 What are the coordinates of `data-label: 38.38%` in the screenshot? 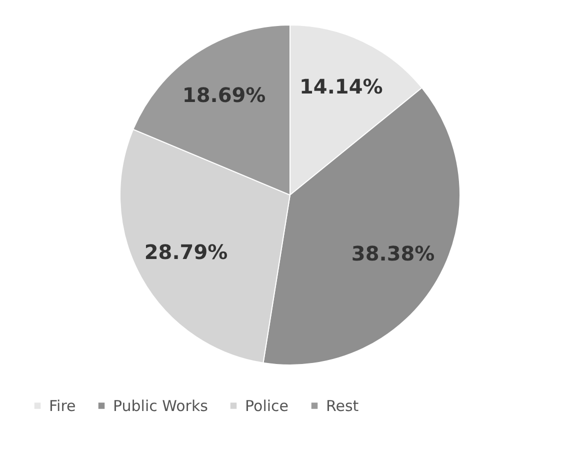 It's located at (393, 253).